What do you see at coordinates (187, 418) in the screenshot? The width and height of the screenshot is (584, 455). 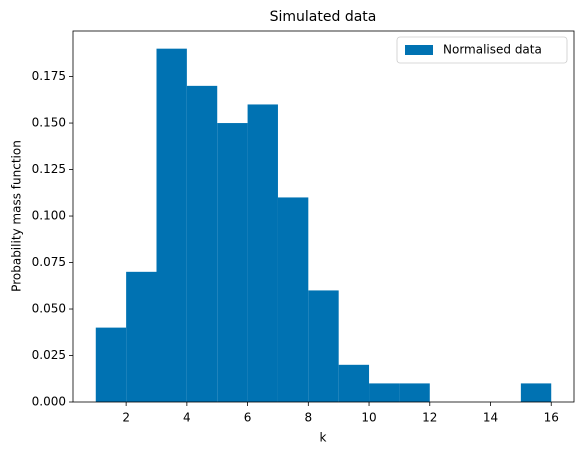 I see `x-tick-label: 4` at bounding box center [187, 418].